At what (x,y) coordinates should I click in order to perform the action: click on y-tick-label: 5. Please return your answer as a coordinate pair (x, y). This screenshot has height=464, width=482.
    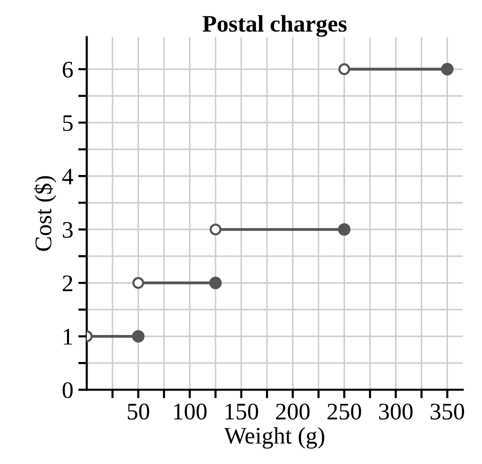
    Looking at the image, I should click on (68, 123).